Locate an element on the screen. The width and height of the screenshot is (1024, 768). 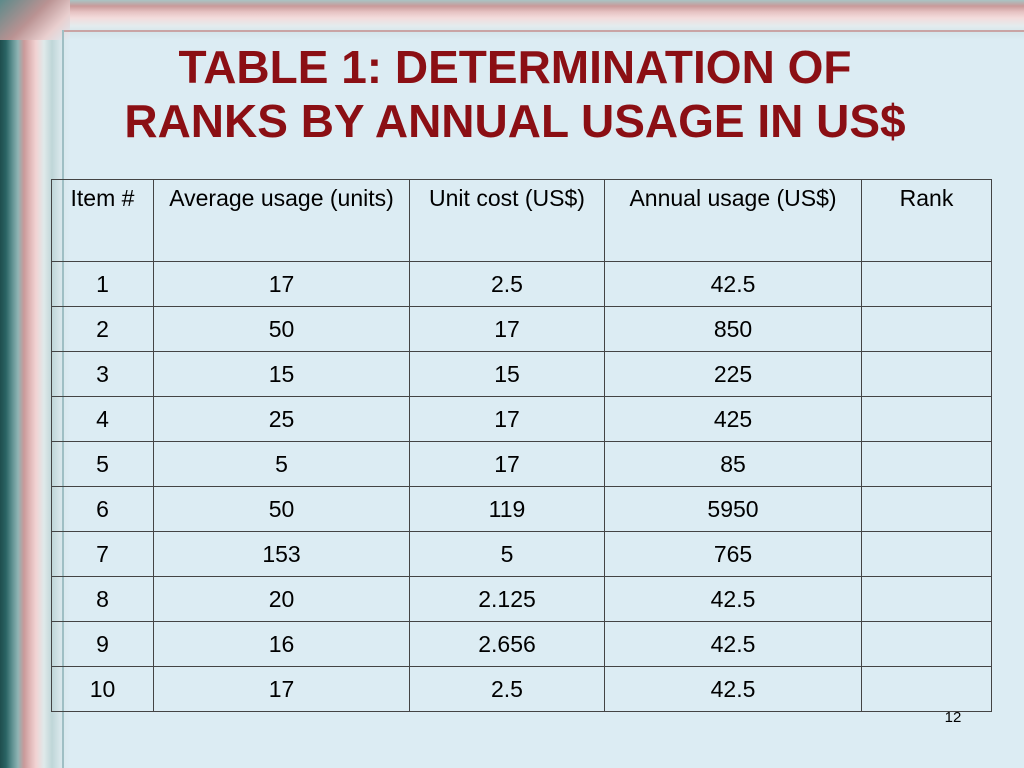
table-row: 4 25 17 425 is located at coordinates (521, 419).